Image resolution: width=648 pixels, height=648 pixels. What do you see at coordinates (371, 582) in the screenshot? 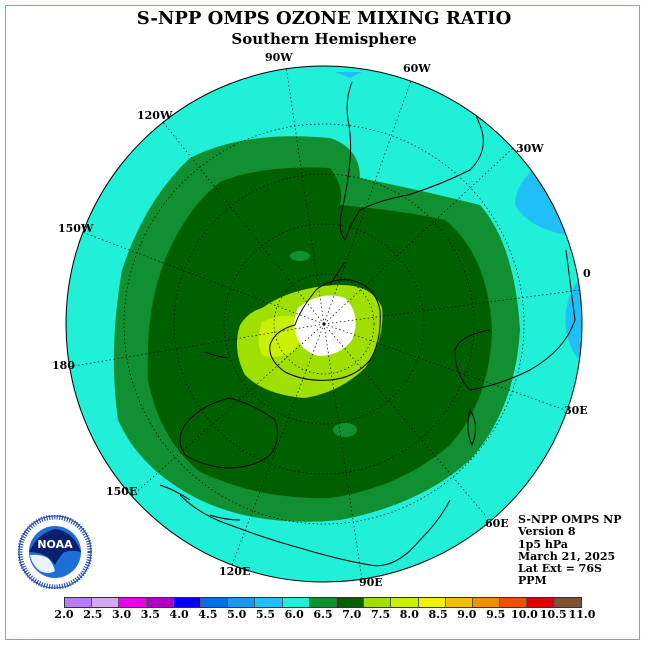
I see `lon-label-90e: 90E` at bounding box center [371, 582].